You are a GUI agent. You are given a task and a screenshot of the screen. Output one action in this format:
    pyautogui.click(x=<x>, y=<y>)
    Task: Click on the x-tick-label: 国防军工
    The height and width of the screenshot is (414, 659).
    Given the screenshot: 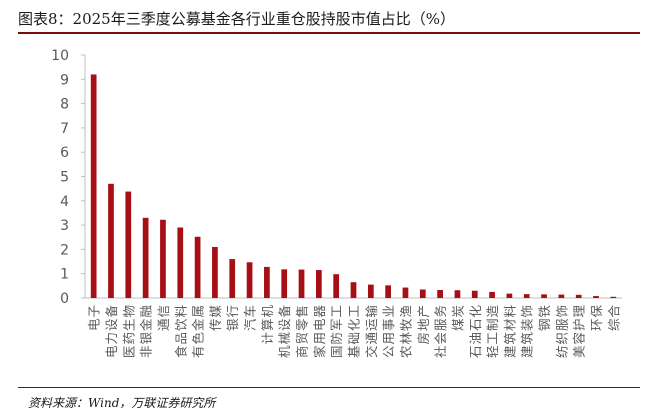 What is the action you would take?
    pyautogui.click(x=336, y=331)
    